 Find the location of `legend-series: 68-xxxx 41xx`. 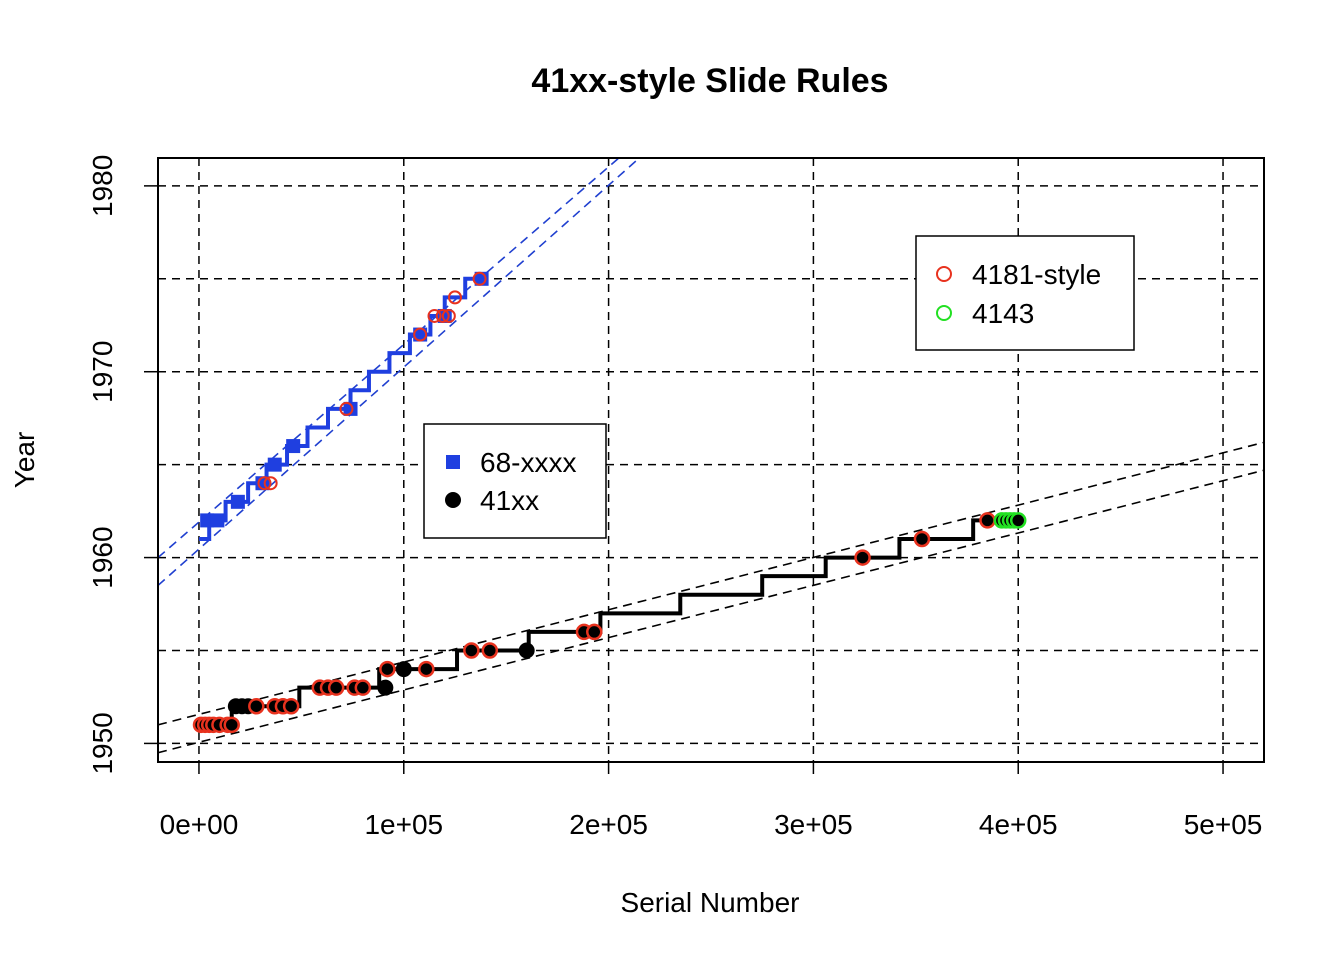

legend-series: 68-xxxx 41xx is located at coordinates (515, 481).